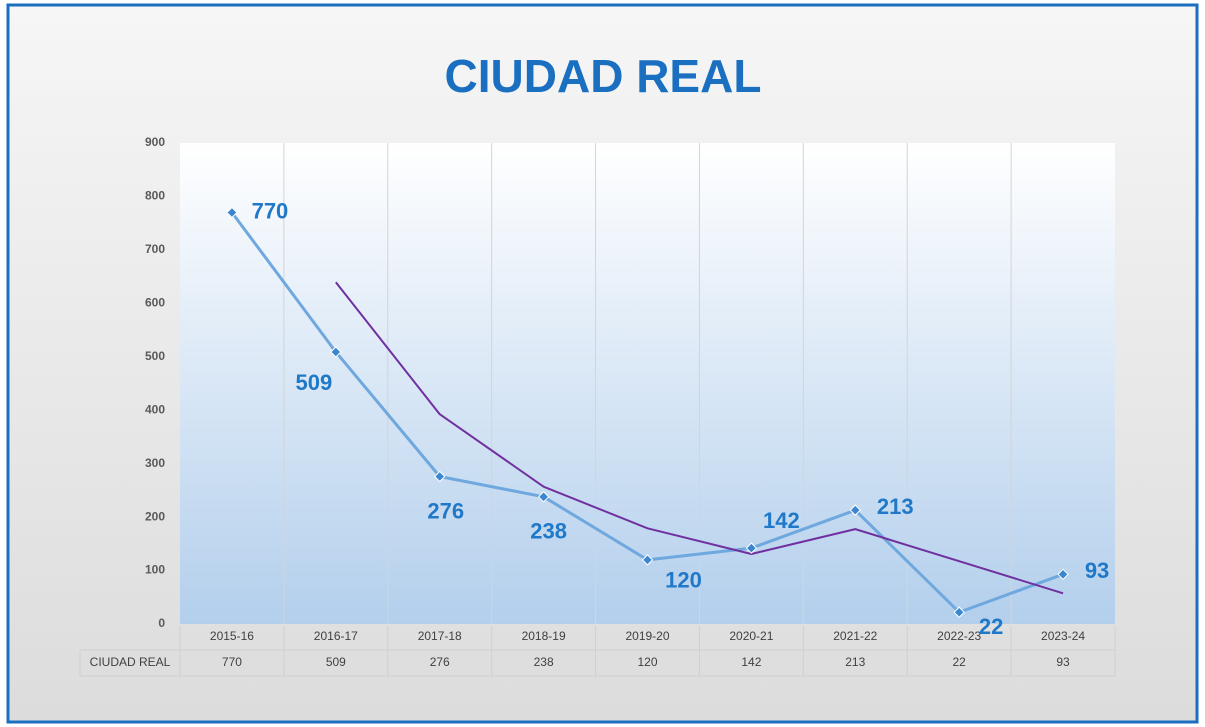 The width and height of the screenshot is (1205, 727). I want to click on data-label: 93, so click(1097, 570).